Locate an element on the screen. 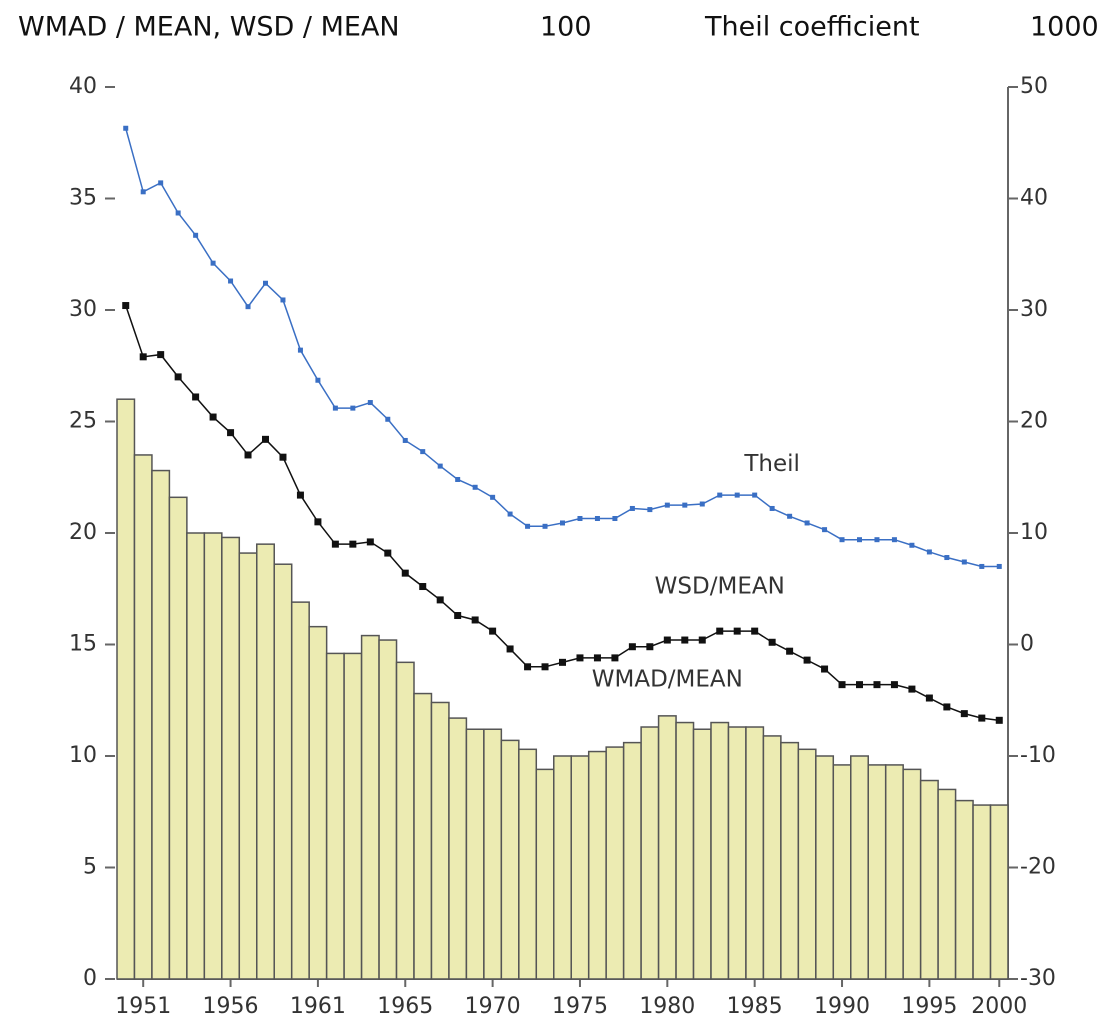 The width and height of the screenshot is (1106, 1029). y2-tick-label: 40 is located at coordinates (1034, 198).